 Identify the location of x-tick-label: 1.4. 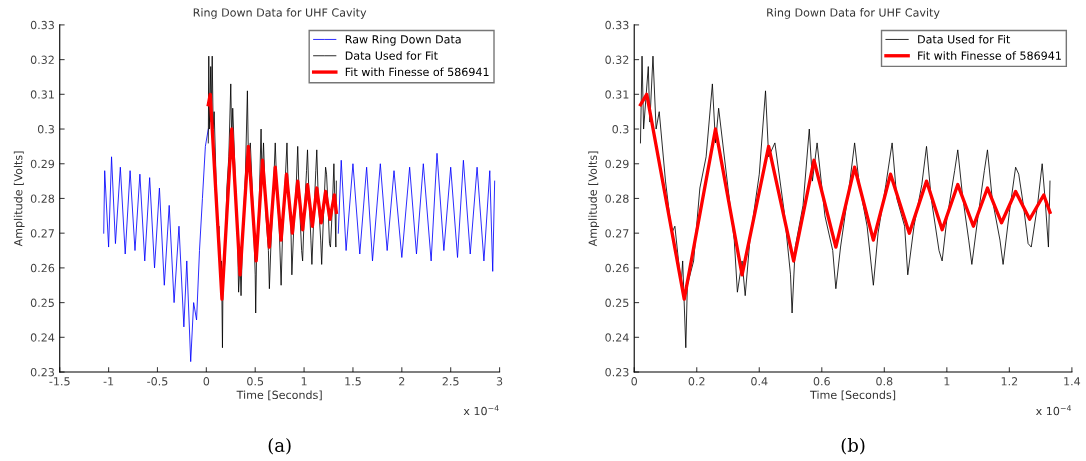
(1072, 381).